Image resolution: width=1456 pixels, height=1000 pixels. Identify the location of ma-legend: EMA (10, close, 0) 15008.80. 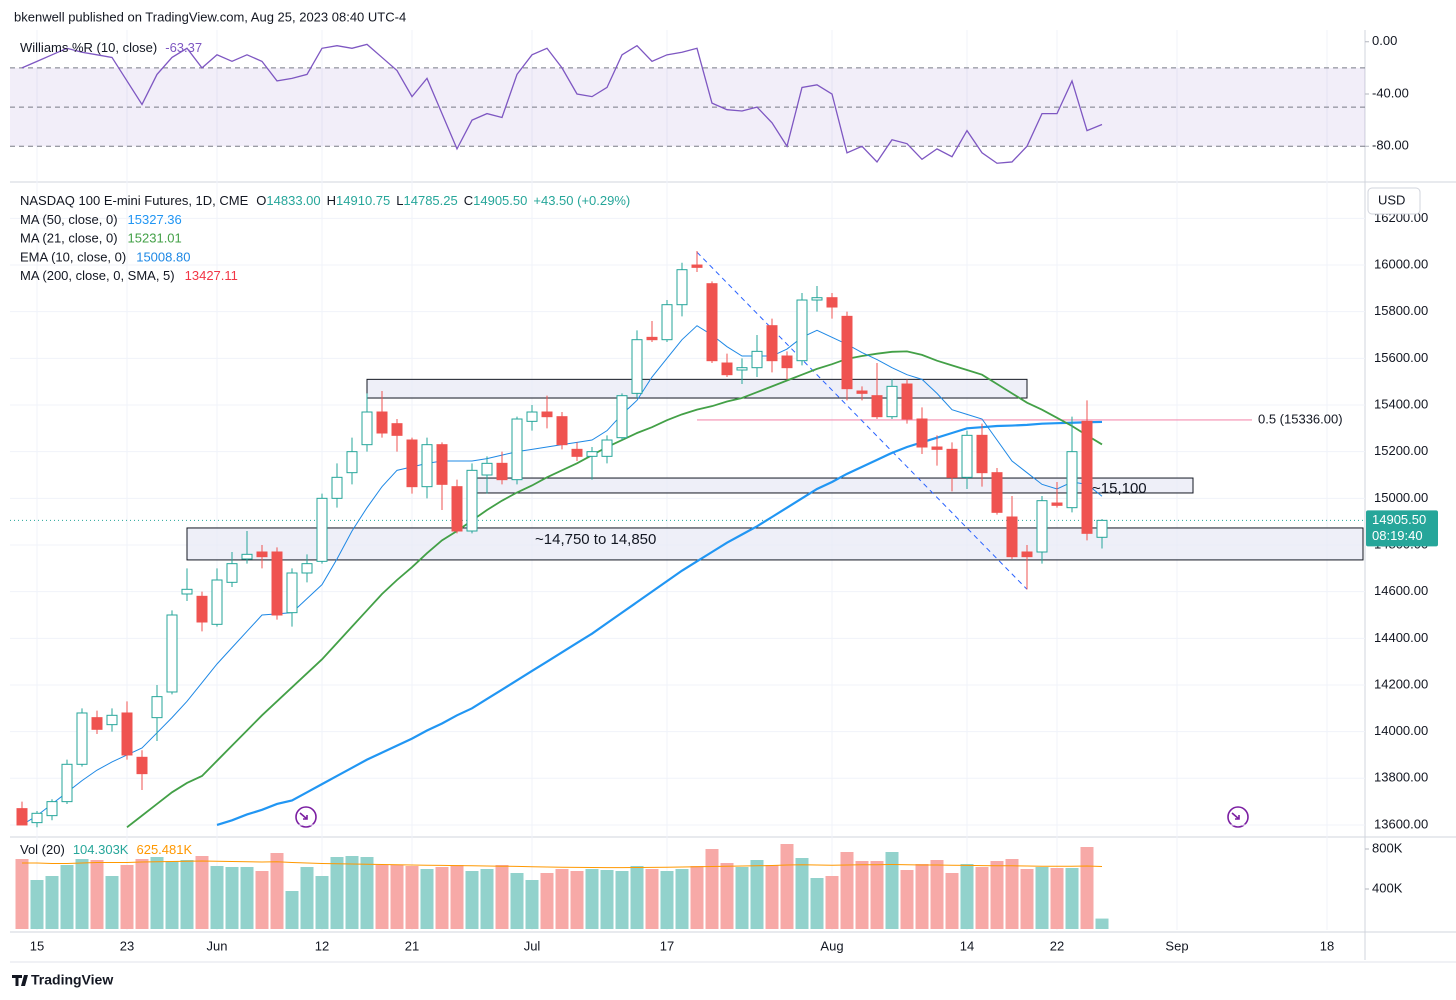
(105, 257).